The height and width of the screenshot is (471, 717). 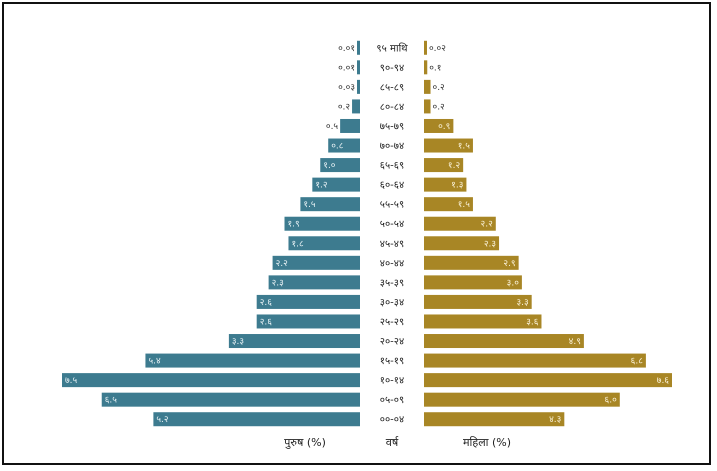 I want to click on age-label: ४०-४४, so click(x=392, y=263).